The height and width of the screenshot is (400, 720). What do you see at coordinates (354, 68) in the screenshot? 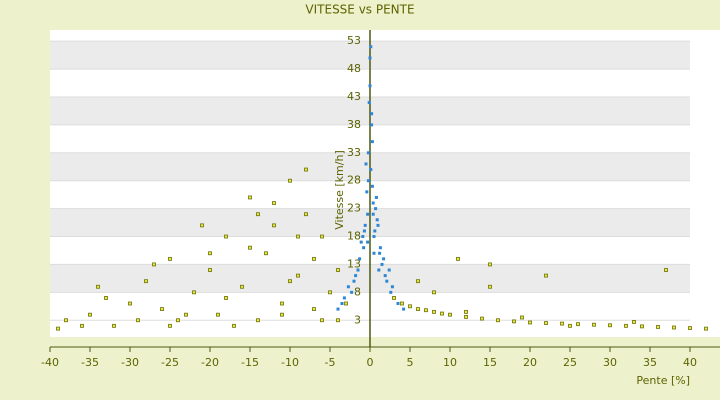
I see `y-tick-label: 48` at bounding box center [354, 68].